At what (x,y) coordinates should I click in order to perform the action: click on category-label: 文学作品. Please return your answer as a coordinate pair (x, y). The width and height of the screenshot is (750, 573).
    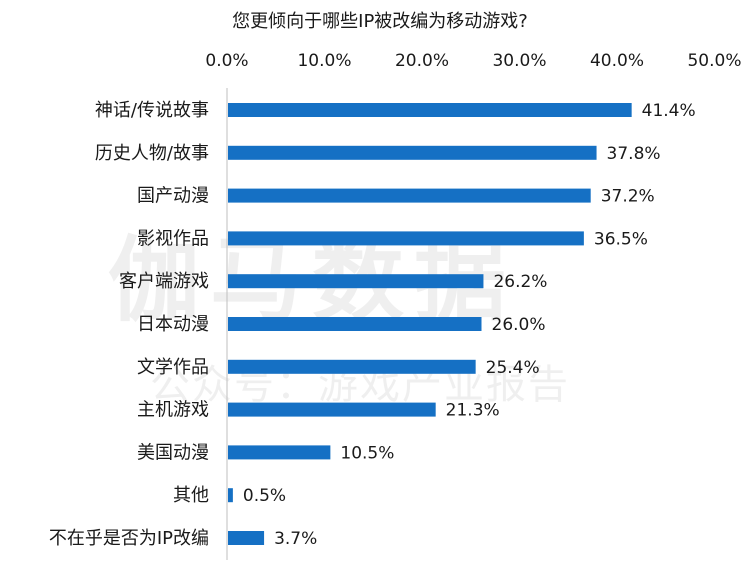
    Looking at the image, I should click on (173, 367).